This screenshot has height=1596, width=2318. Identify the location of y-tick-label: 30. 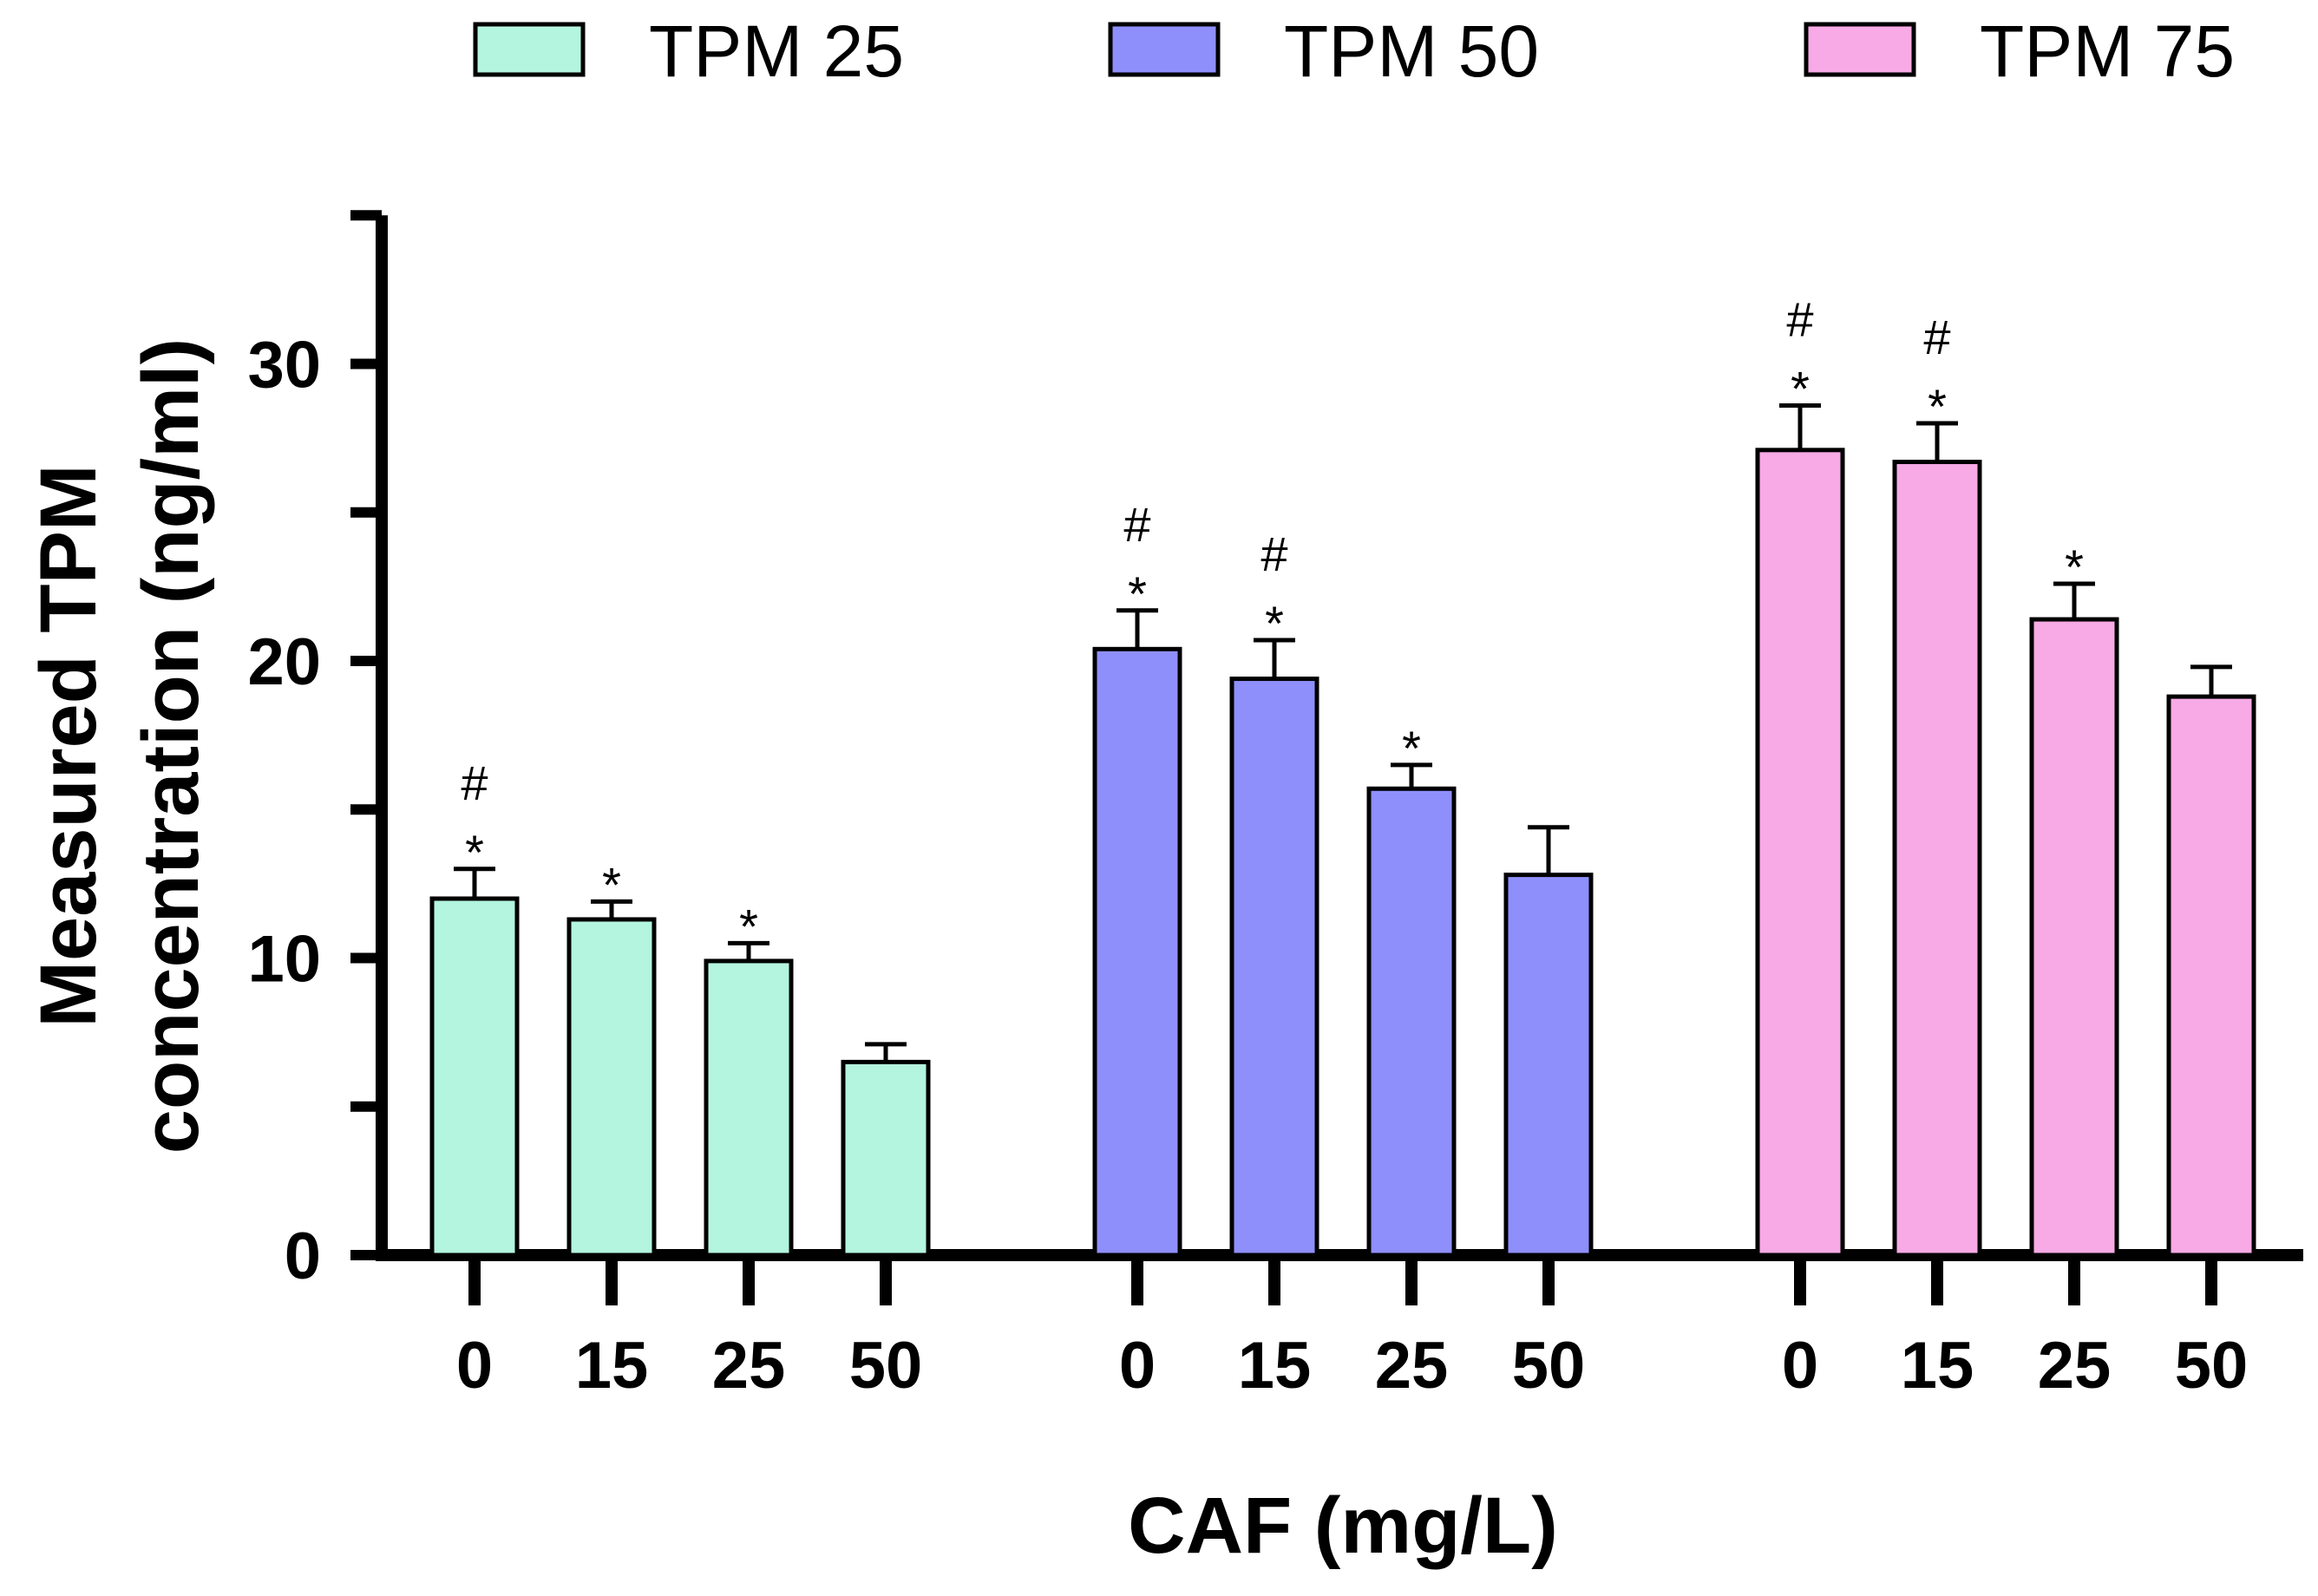
(284, 365).